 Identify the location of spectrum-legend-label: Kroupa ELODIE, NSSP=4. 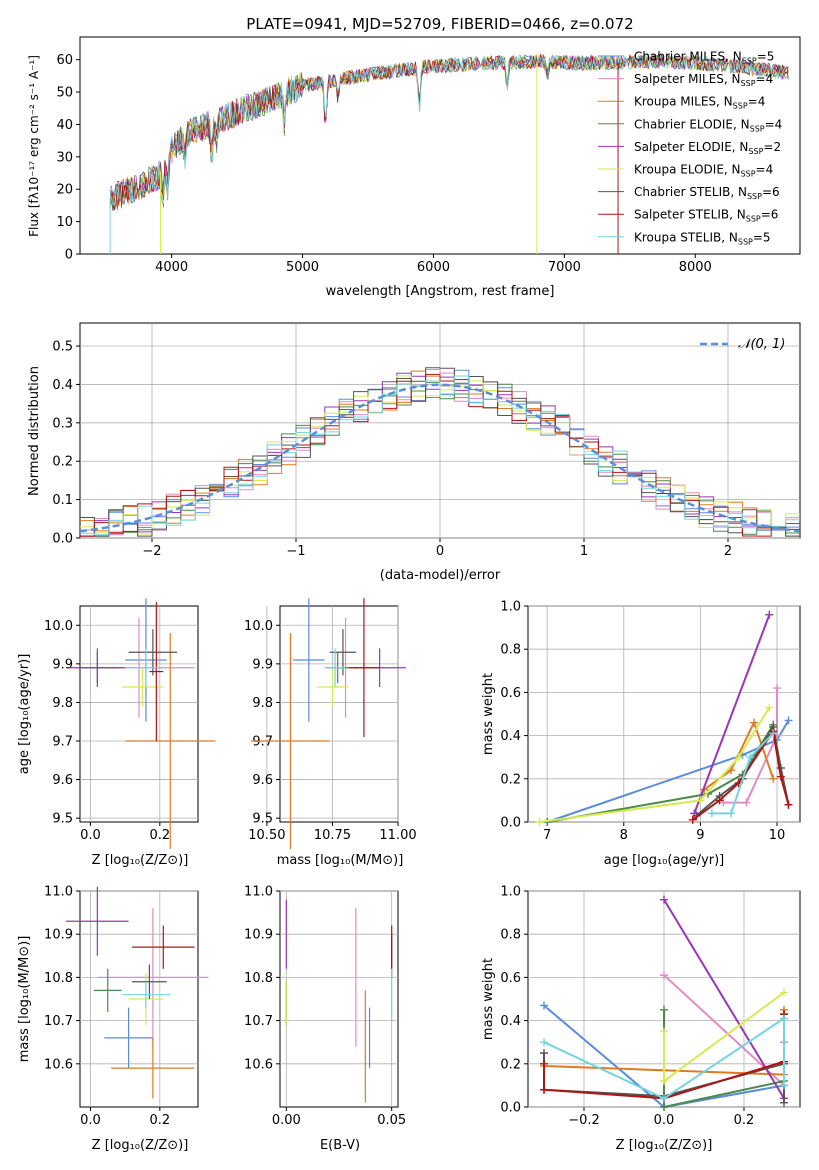
(703, 171).